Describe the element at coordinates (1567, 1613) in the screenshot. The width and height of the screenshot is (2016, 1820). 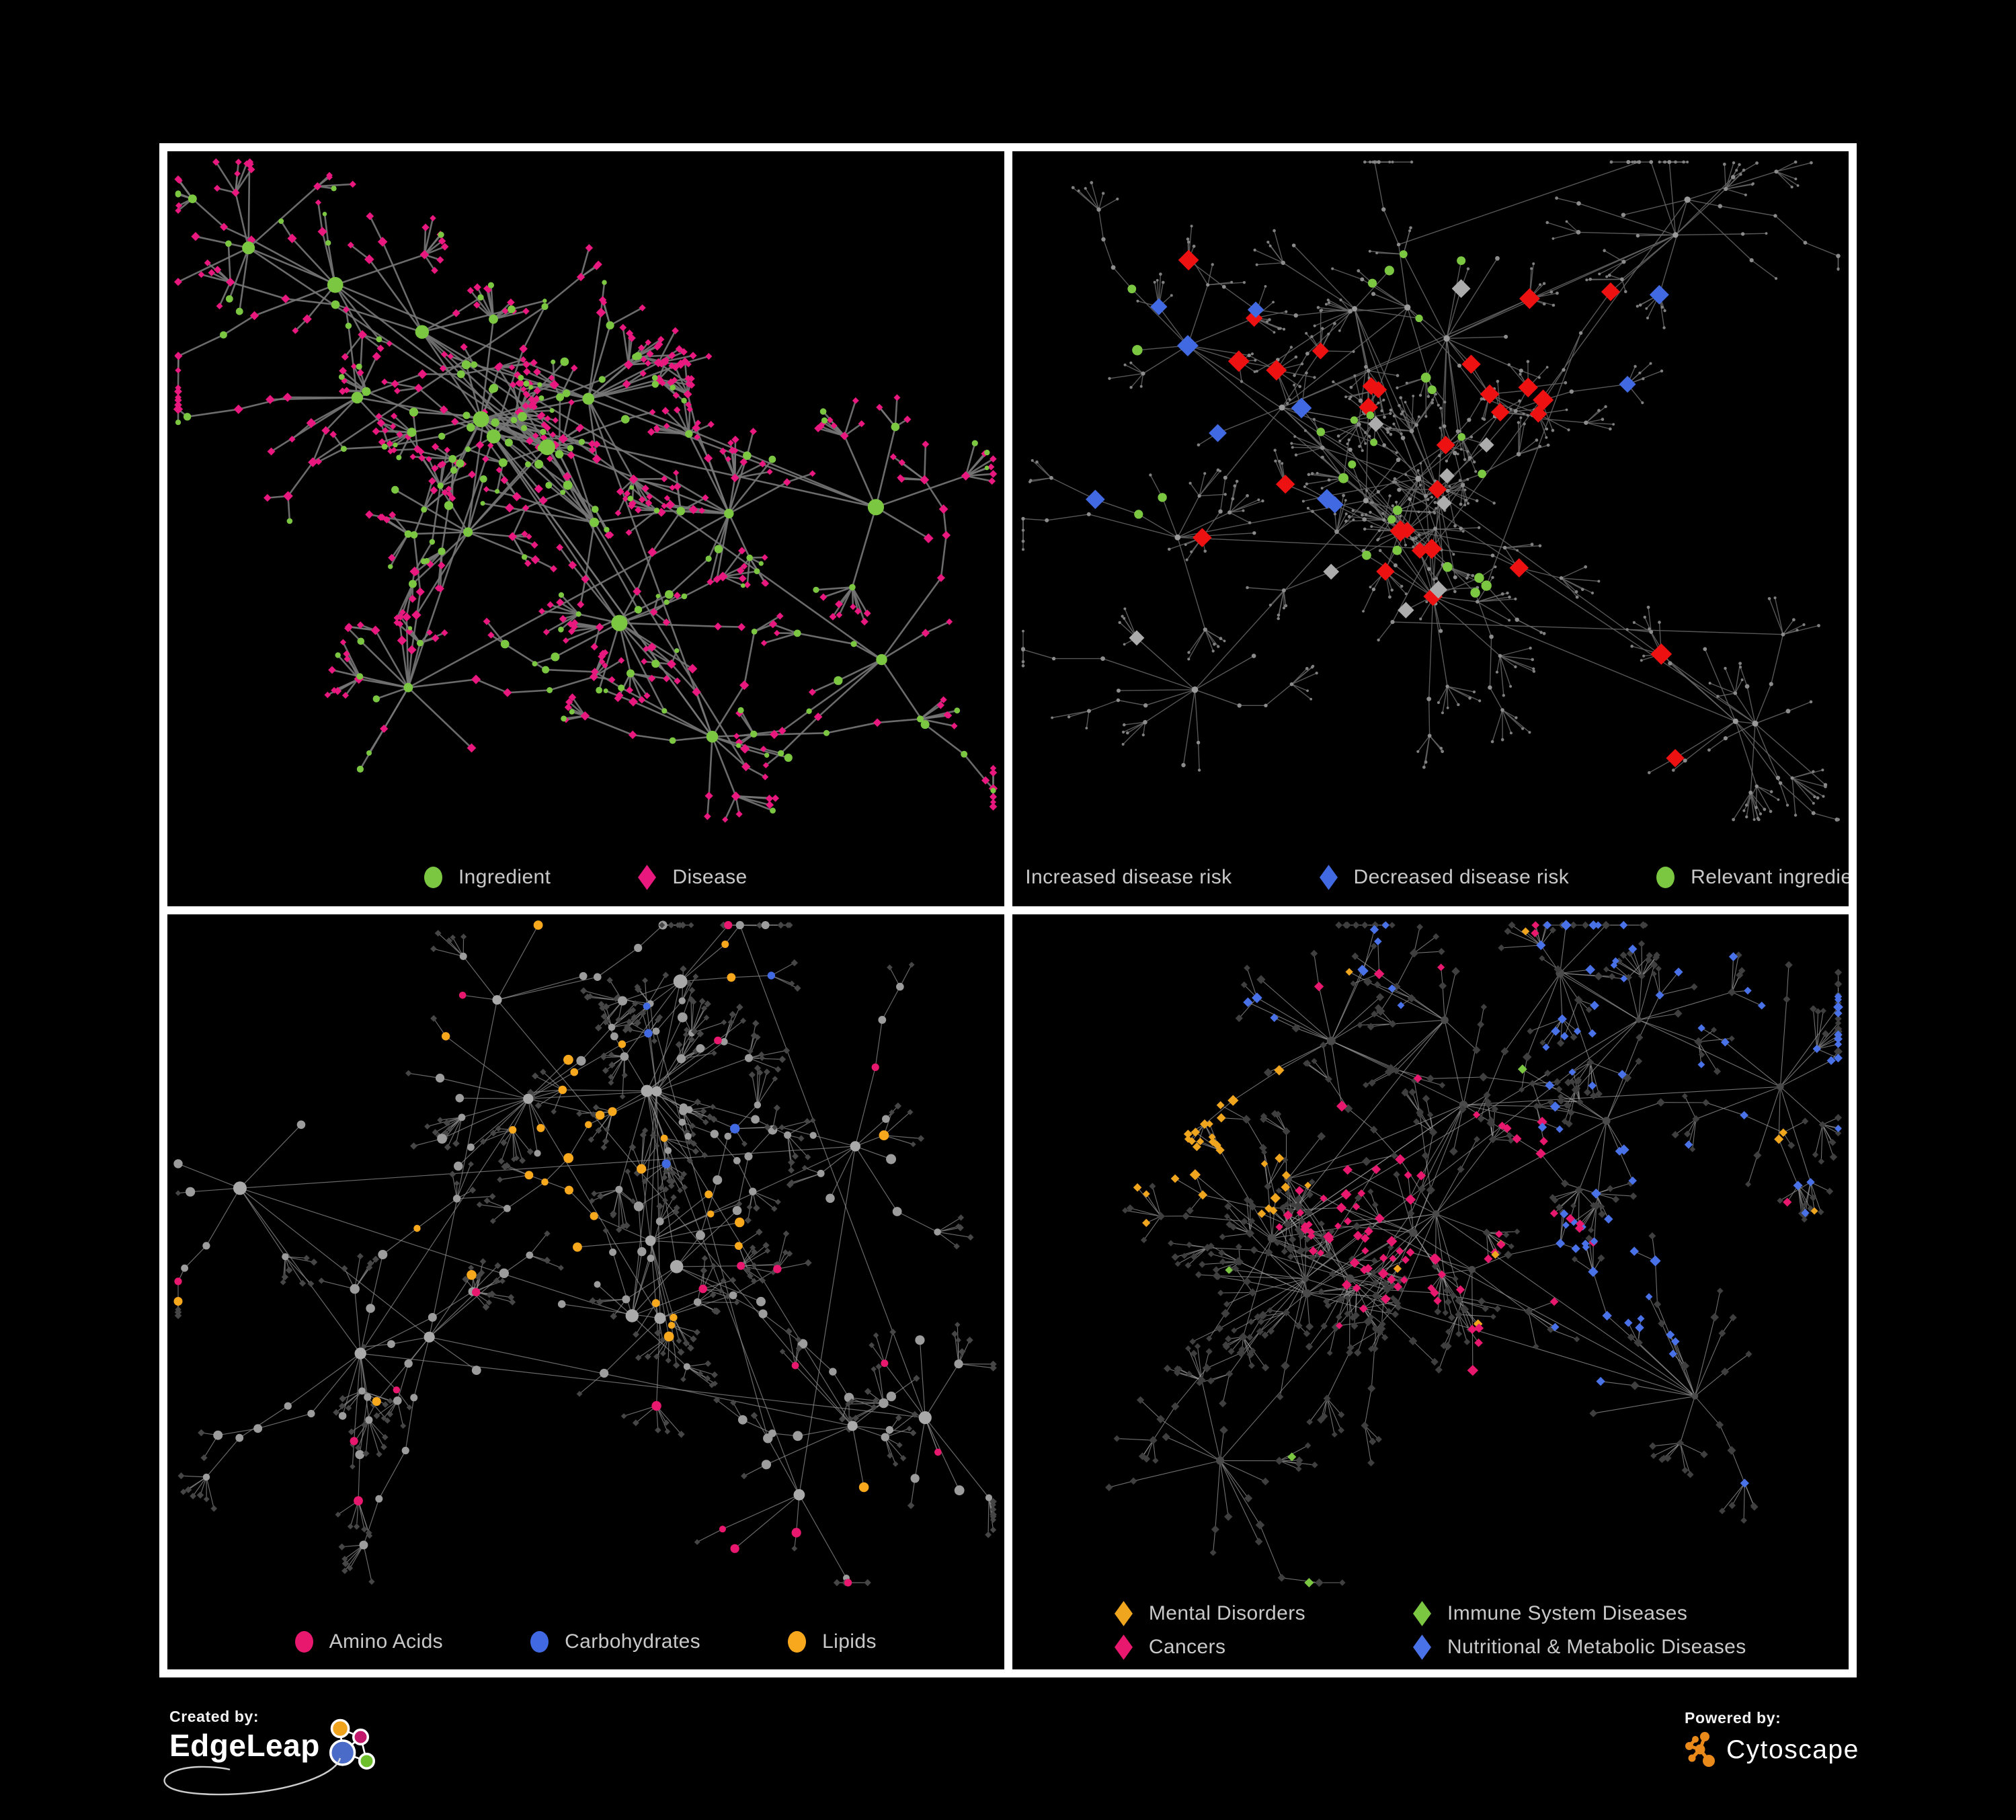
I see `legend-label: Immune System Diseases` at that location.